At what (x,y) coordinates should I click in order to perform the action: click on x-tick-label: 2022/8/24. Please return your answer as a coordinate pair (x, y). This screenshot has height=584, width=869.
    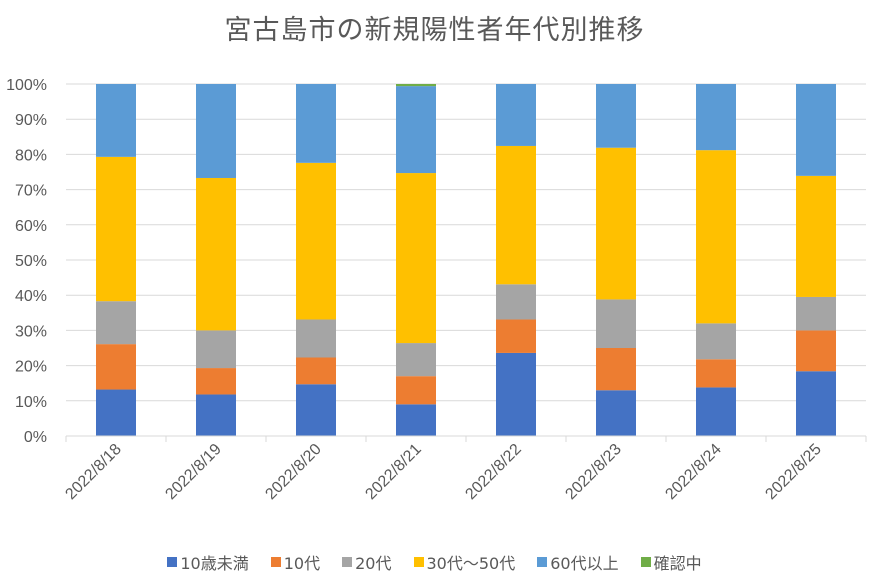
    Looking at the image, I should click on (693, 472).